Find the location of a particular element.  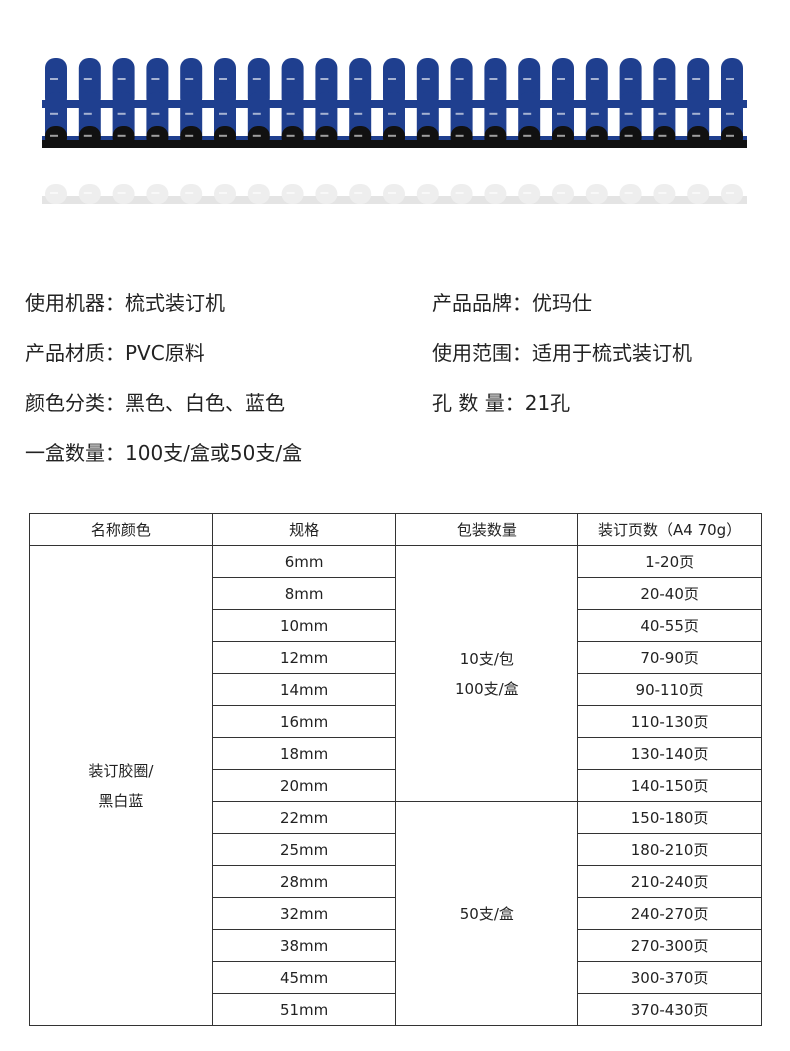

table-row: 8mm 20-40页 is located at coordinates (396, 593).